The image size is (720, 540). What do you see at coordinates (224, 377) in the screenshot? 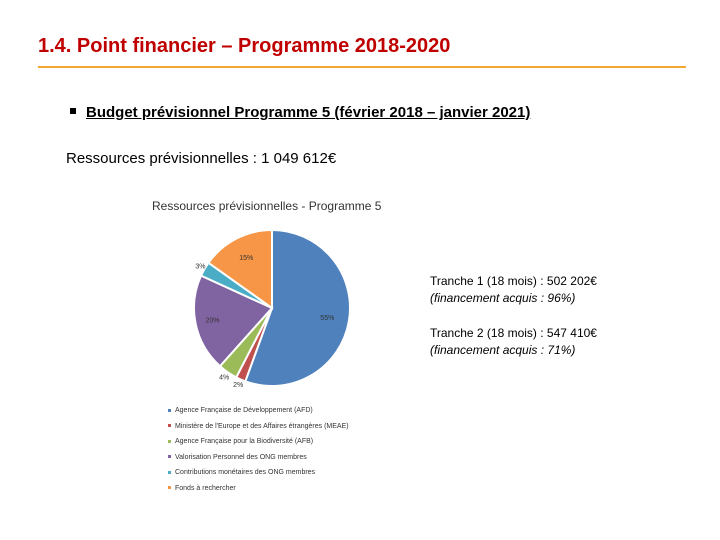
I see `pie-slice-label: 4%` at bounding box center [224, 377].